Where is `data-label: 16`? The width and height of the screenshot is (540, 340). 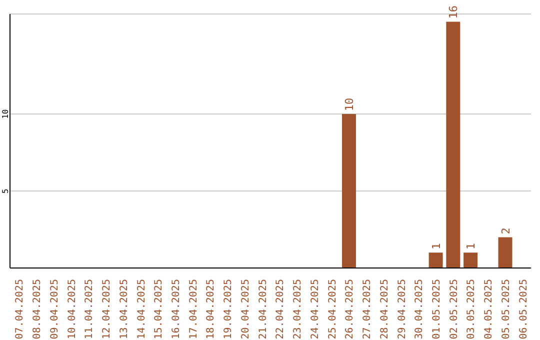 data-label: 16 is located at coordinates (453, 12).